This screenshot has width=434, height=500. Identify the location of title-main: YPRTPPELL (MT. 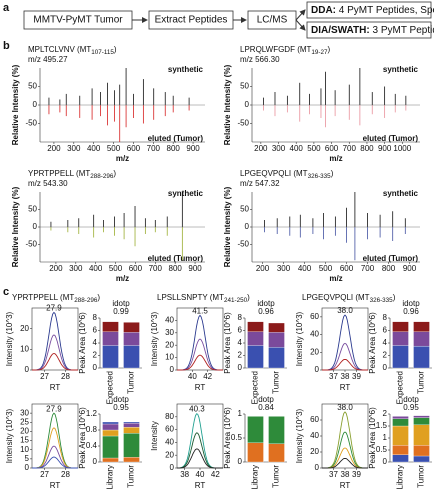
(43, 297).